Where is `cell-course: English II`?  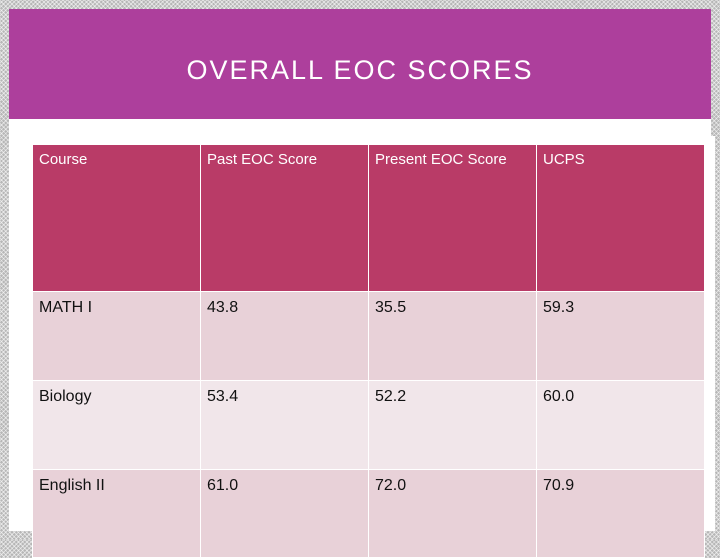 cell-course: English II is located at coordinates (116, 513).